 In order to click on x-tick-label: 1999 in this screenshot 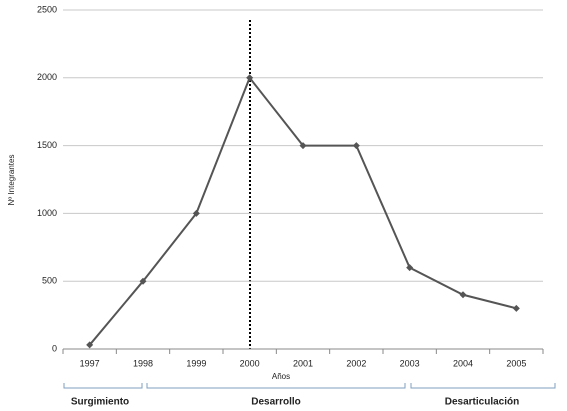, I will do `click(196, 363)`.